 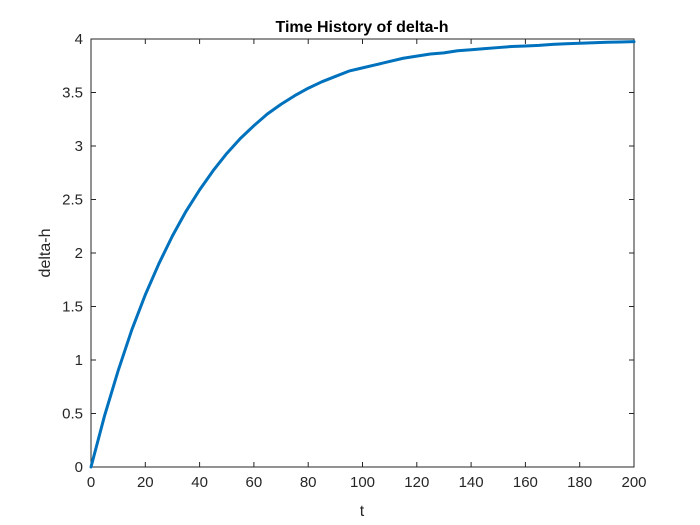 I want to click on x-tick-label: 200, so click(x=633, y=482).